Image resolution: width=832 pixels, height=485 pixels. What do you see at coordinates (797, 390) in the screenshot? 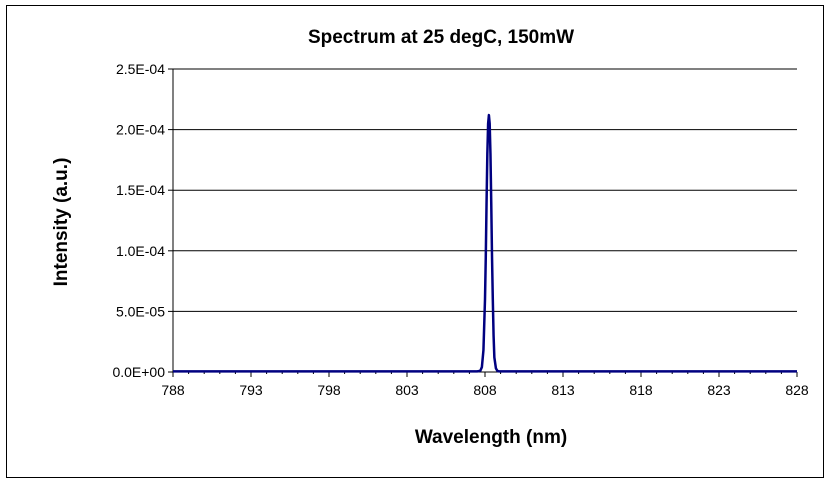
I see `x-tick-label: 828` at bounding box center [797, 390].